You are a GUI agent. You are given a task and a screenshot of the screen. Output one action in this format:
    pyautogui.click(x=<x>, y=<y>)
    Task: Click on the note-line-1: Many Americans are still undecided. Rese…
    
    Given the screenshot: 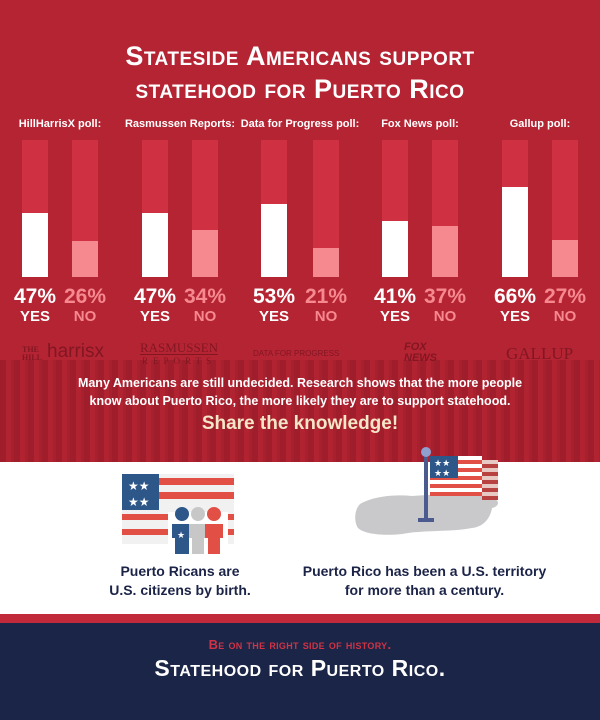 What is the action you would take?
    pyautogui.click(x=300, y=383)
    